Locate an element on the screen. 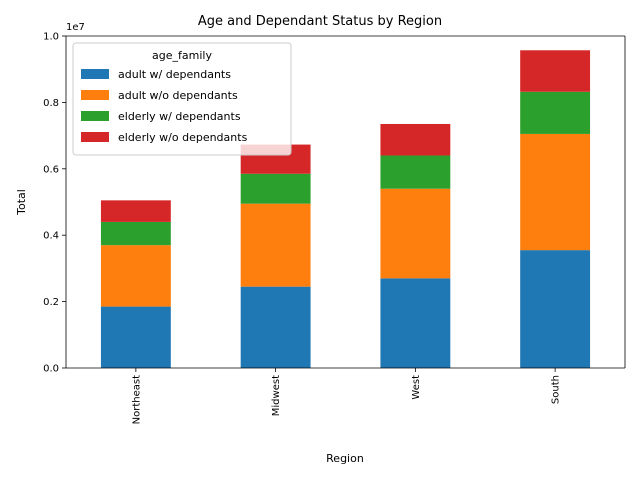 This screenshot has height=480, width=640. chart-title: Age and Dependant Status by Region is located at coordinates (320, 21).